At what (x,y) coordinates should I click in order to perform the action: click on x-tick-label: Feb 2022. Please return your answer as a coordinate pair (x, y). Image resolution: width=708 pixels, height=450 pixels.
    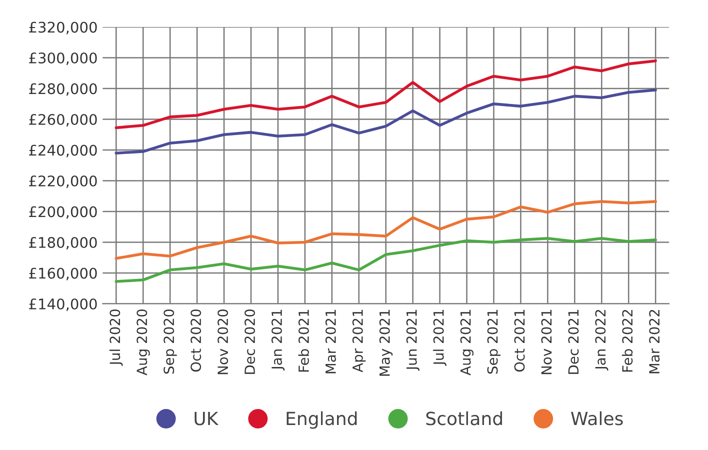
    Looking at the image, I should click on (627, 341).